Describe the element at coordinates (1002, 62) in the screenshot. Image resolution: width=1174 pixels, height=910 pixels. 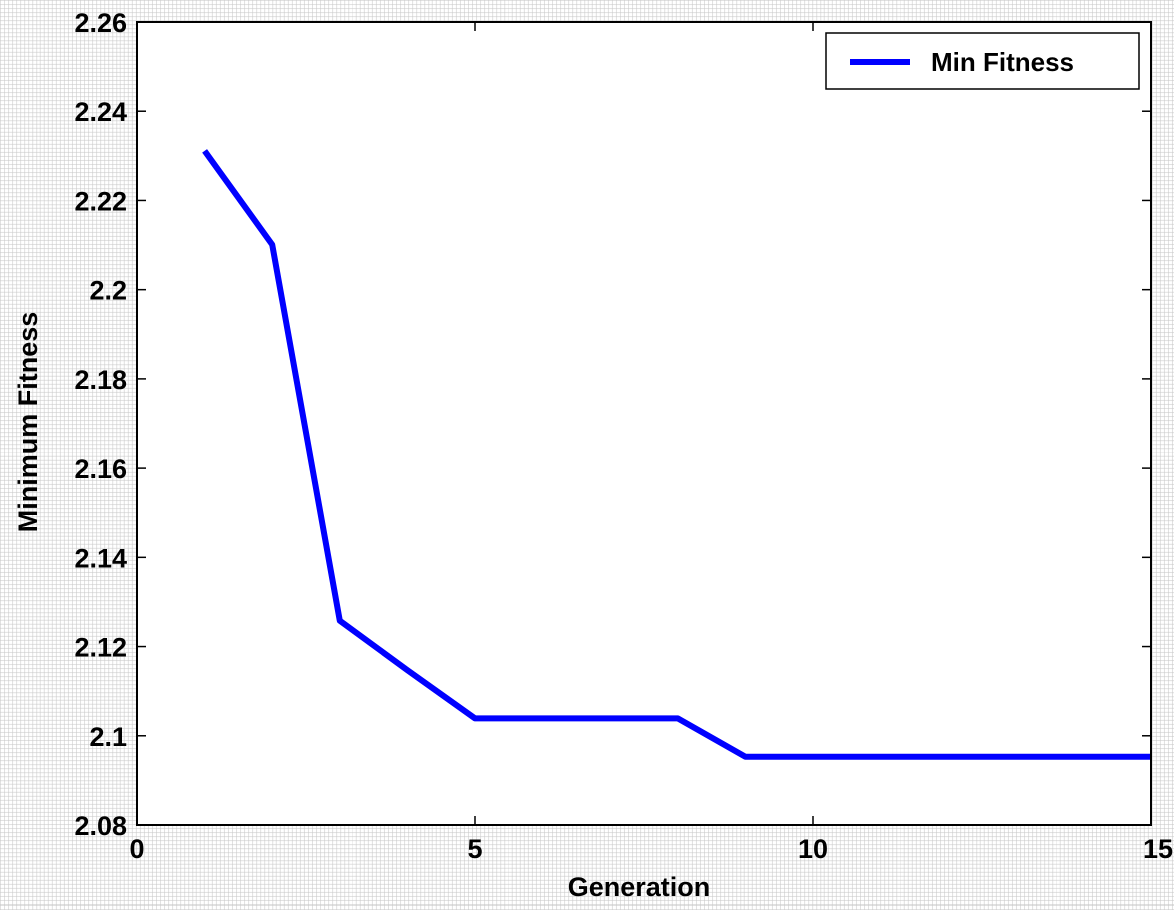
I see `legend-label-min-fitness: Min Fitness` at that location.